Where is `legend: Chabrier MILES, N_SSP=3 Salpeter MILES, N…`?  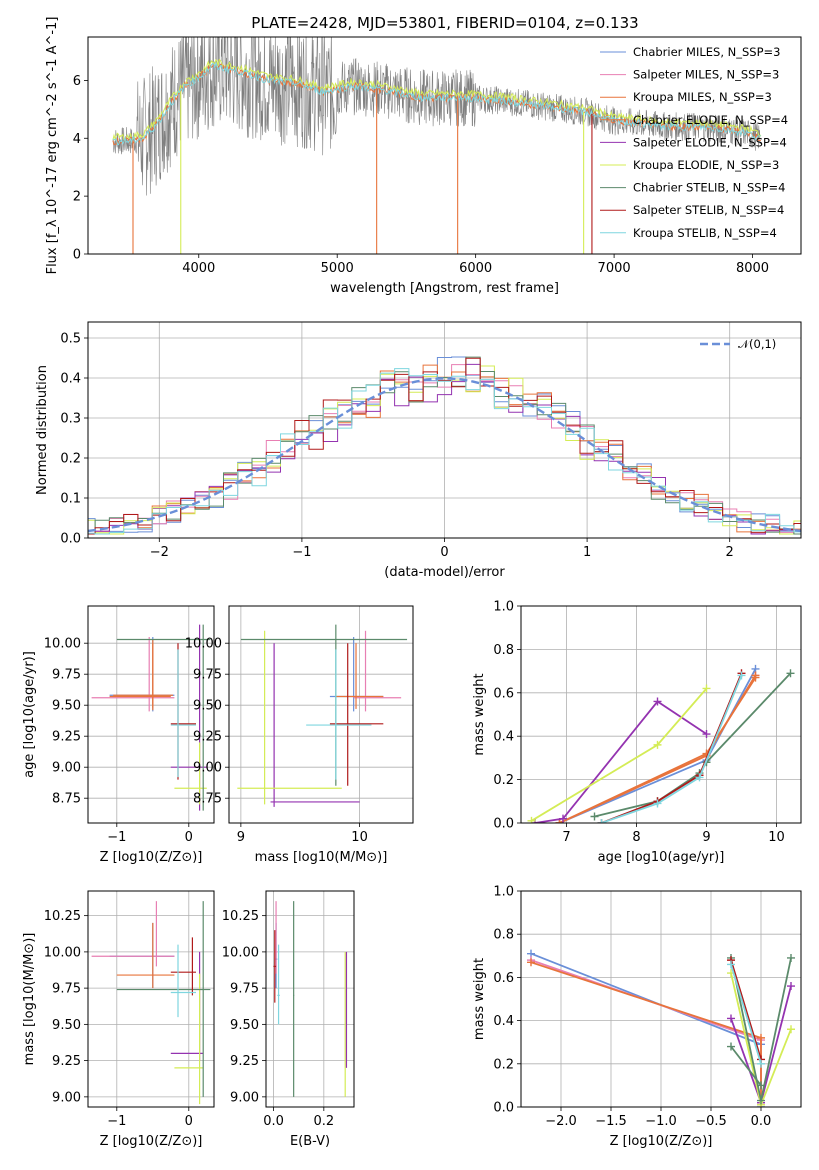
legend: Chabrier MILES, N_SSP=3 Salpeter MILES, N… is located at coordinates (694, 142).